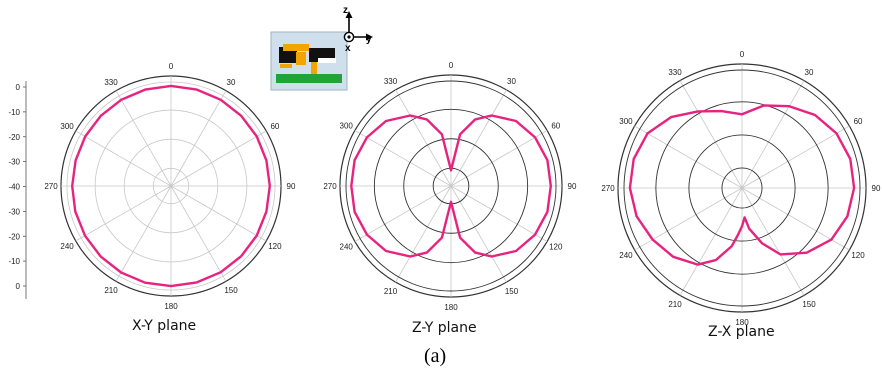 The width and height of the screenshot is (882, 376). Describe the element at coordinates (369, 39) in the screenshot. I see `axis-label-y: y` at that location.